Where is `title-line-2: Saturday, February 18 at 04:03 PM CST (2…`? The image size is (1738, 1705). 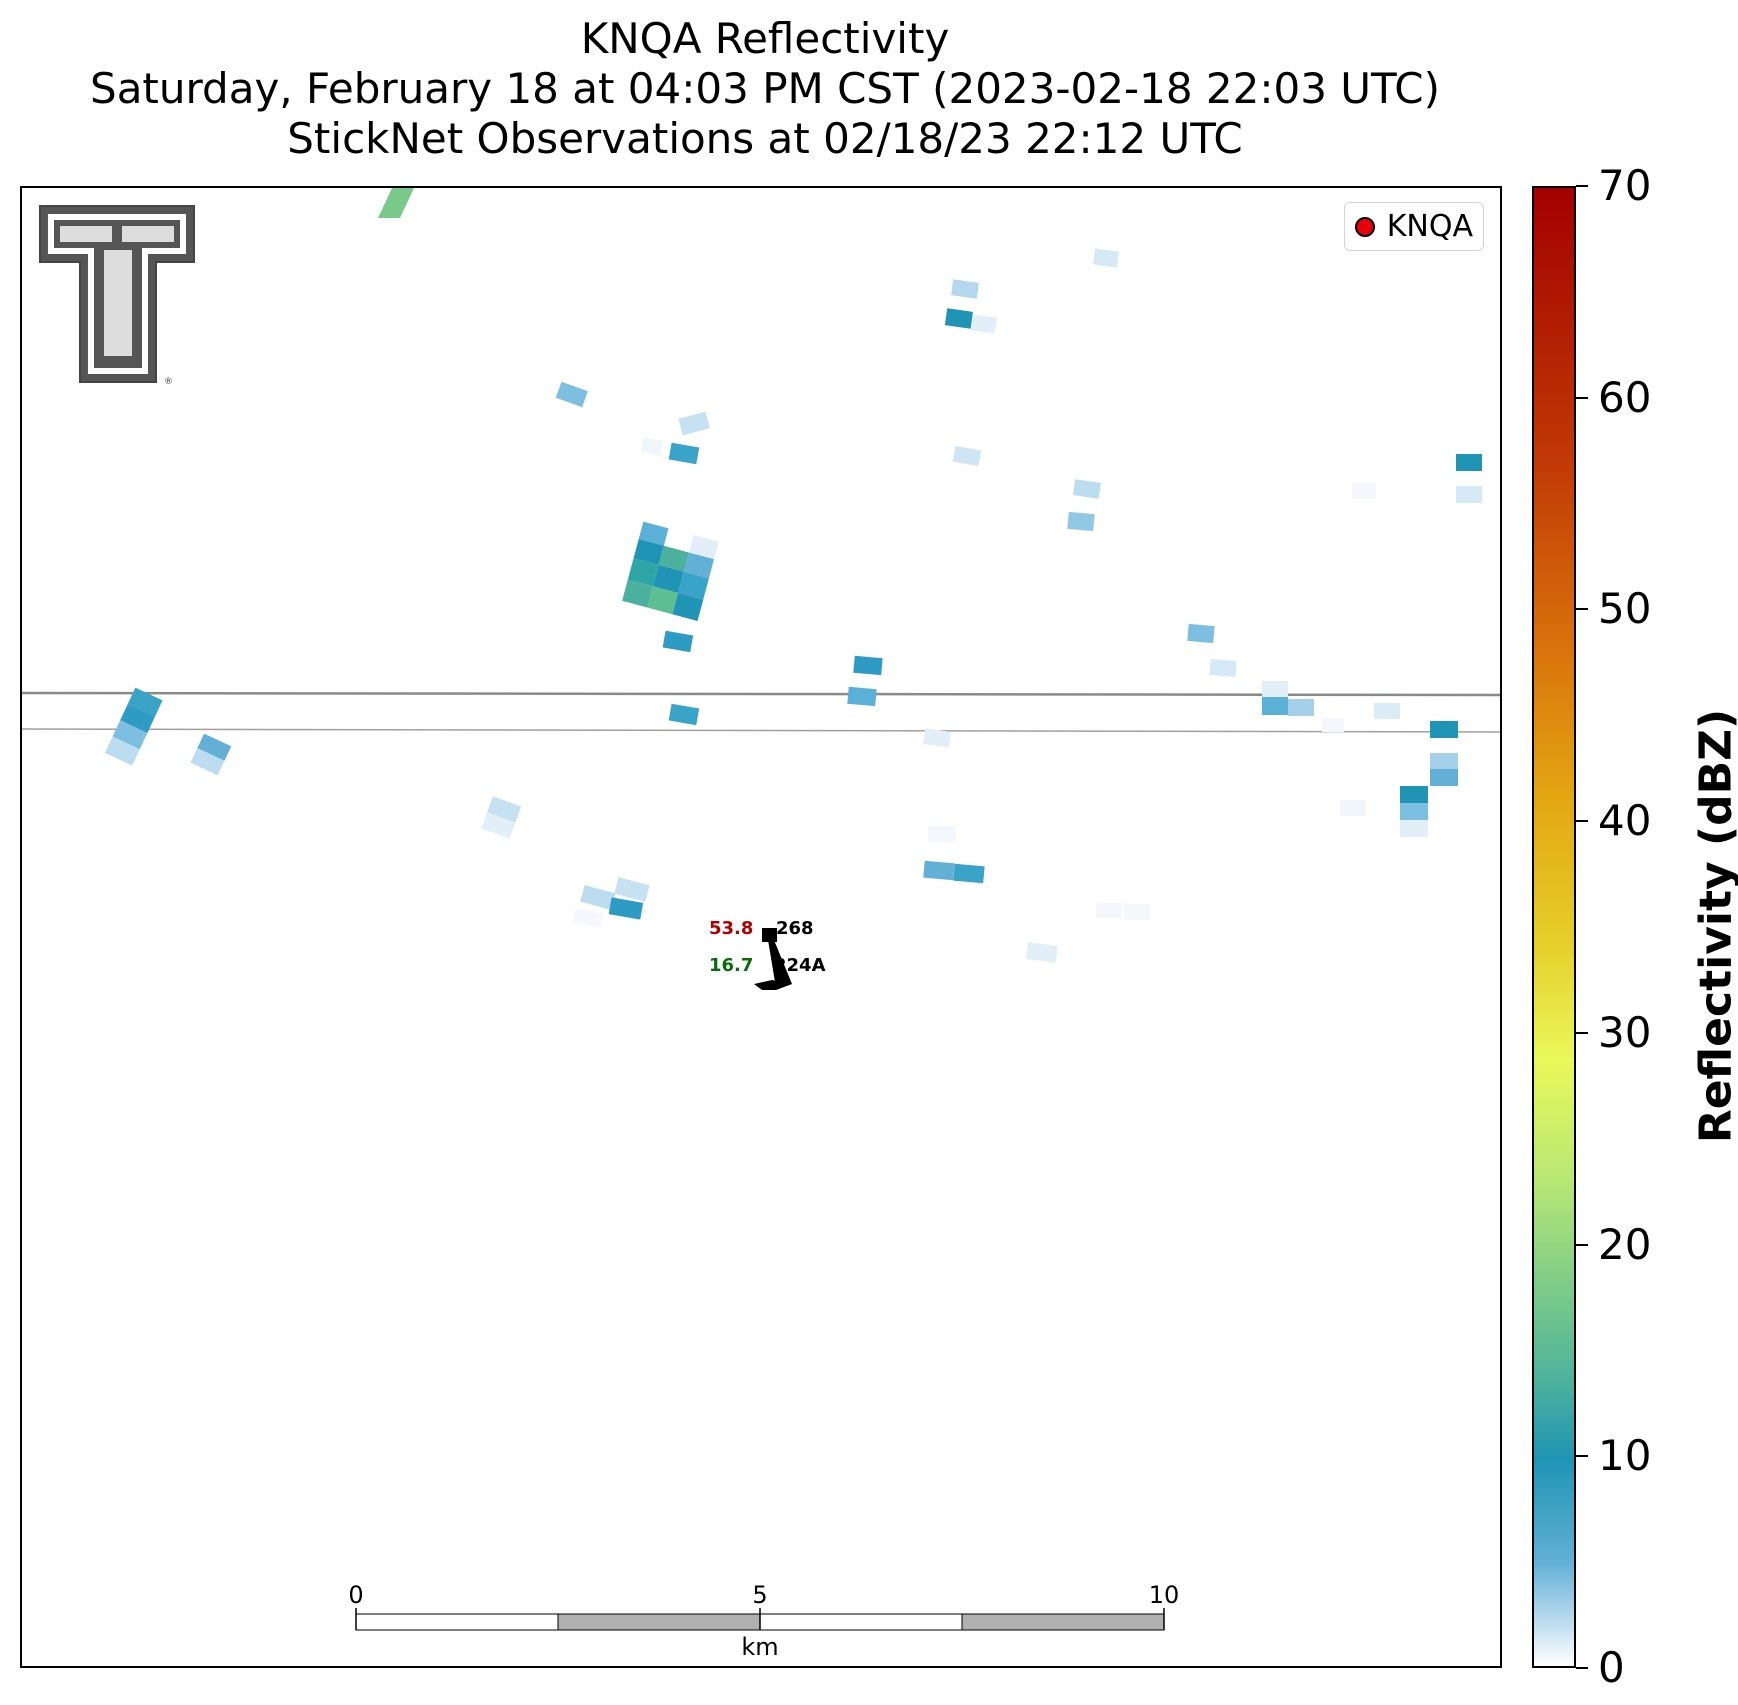 title-line-2: Saturday, February 18 at 04:03 PM CST (2… is located at coordinates (765, 88).